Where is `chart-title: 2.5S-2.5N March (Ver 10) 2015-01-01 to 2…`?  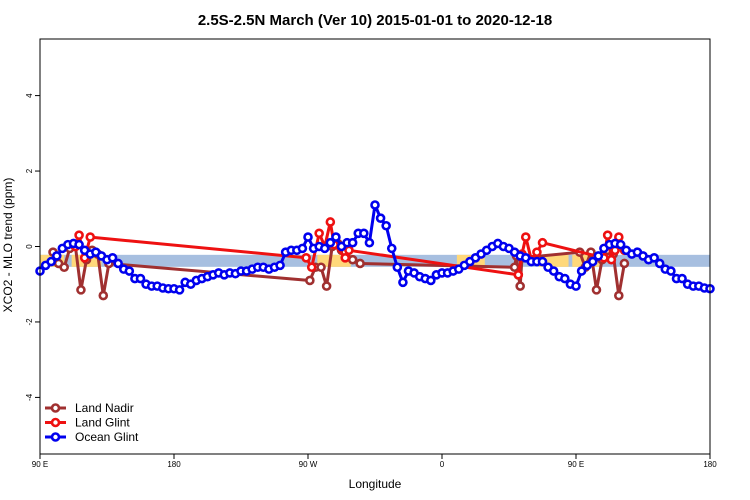 chart-title: 2.5S-2.5N March (Ver 10) 2015-01-01 to 2… is located at coordinates (375, 20).